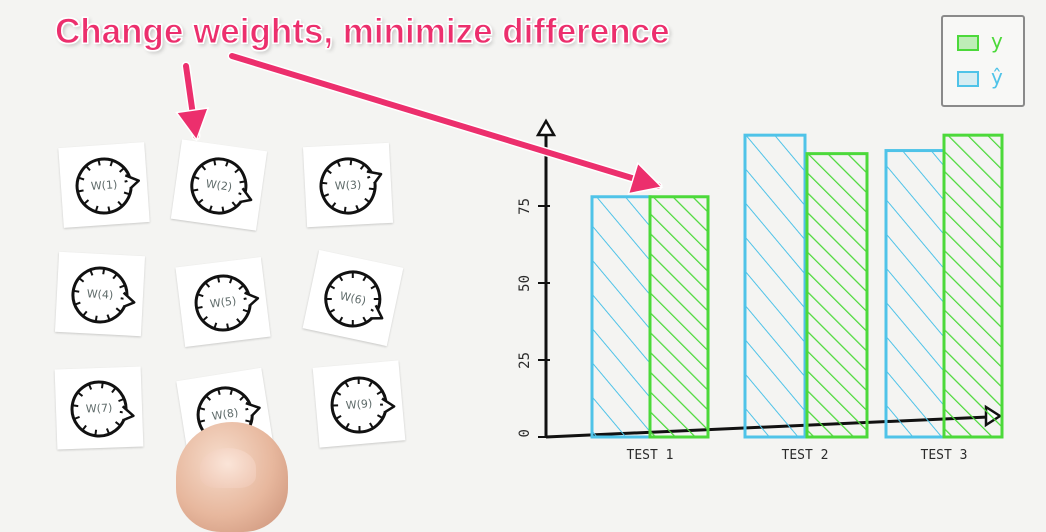 The image size is (1046, 532). What do you see at coordinates (546, 128) in the screenshot?
I see `y-axis-arrowhead` at bounding box center [546, 128].